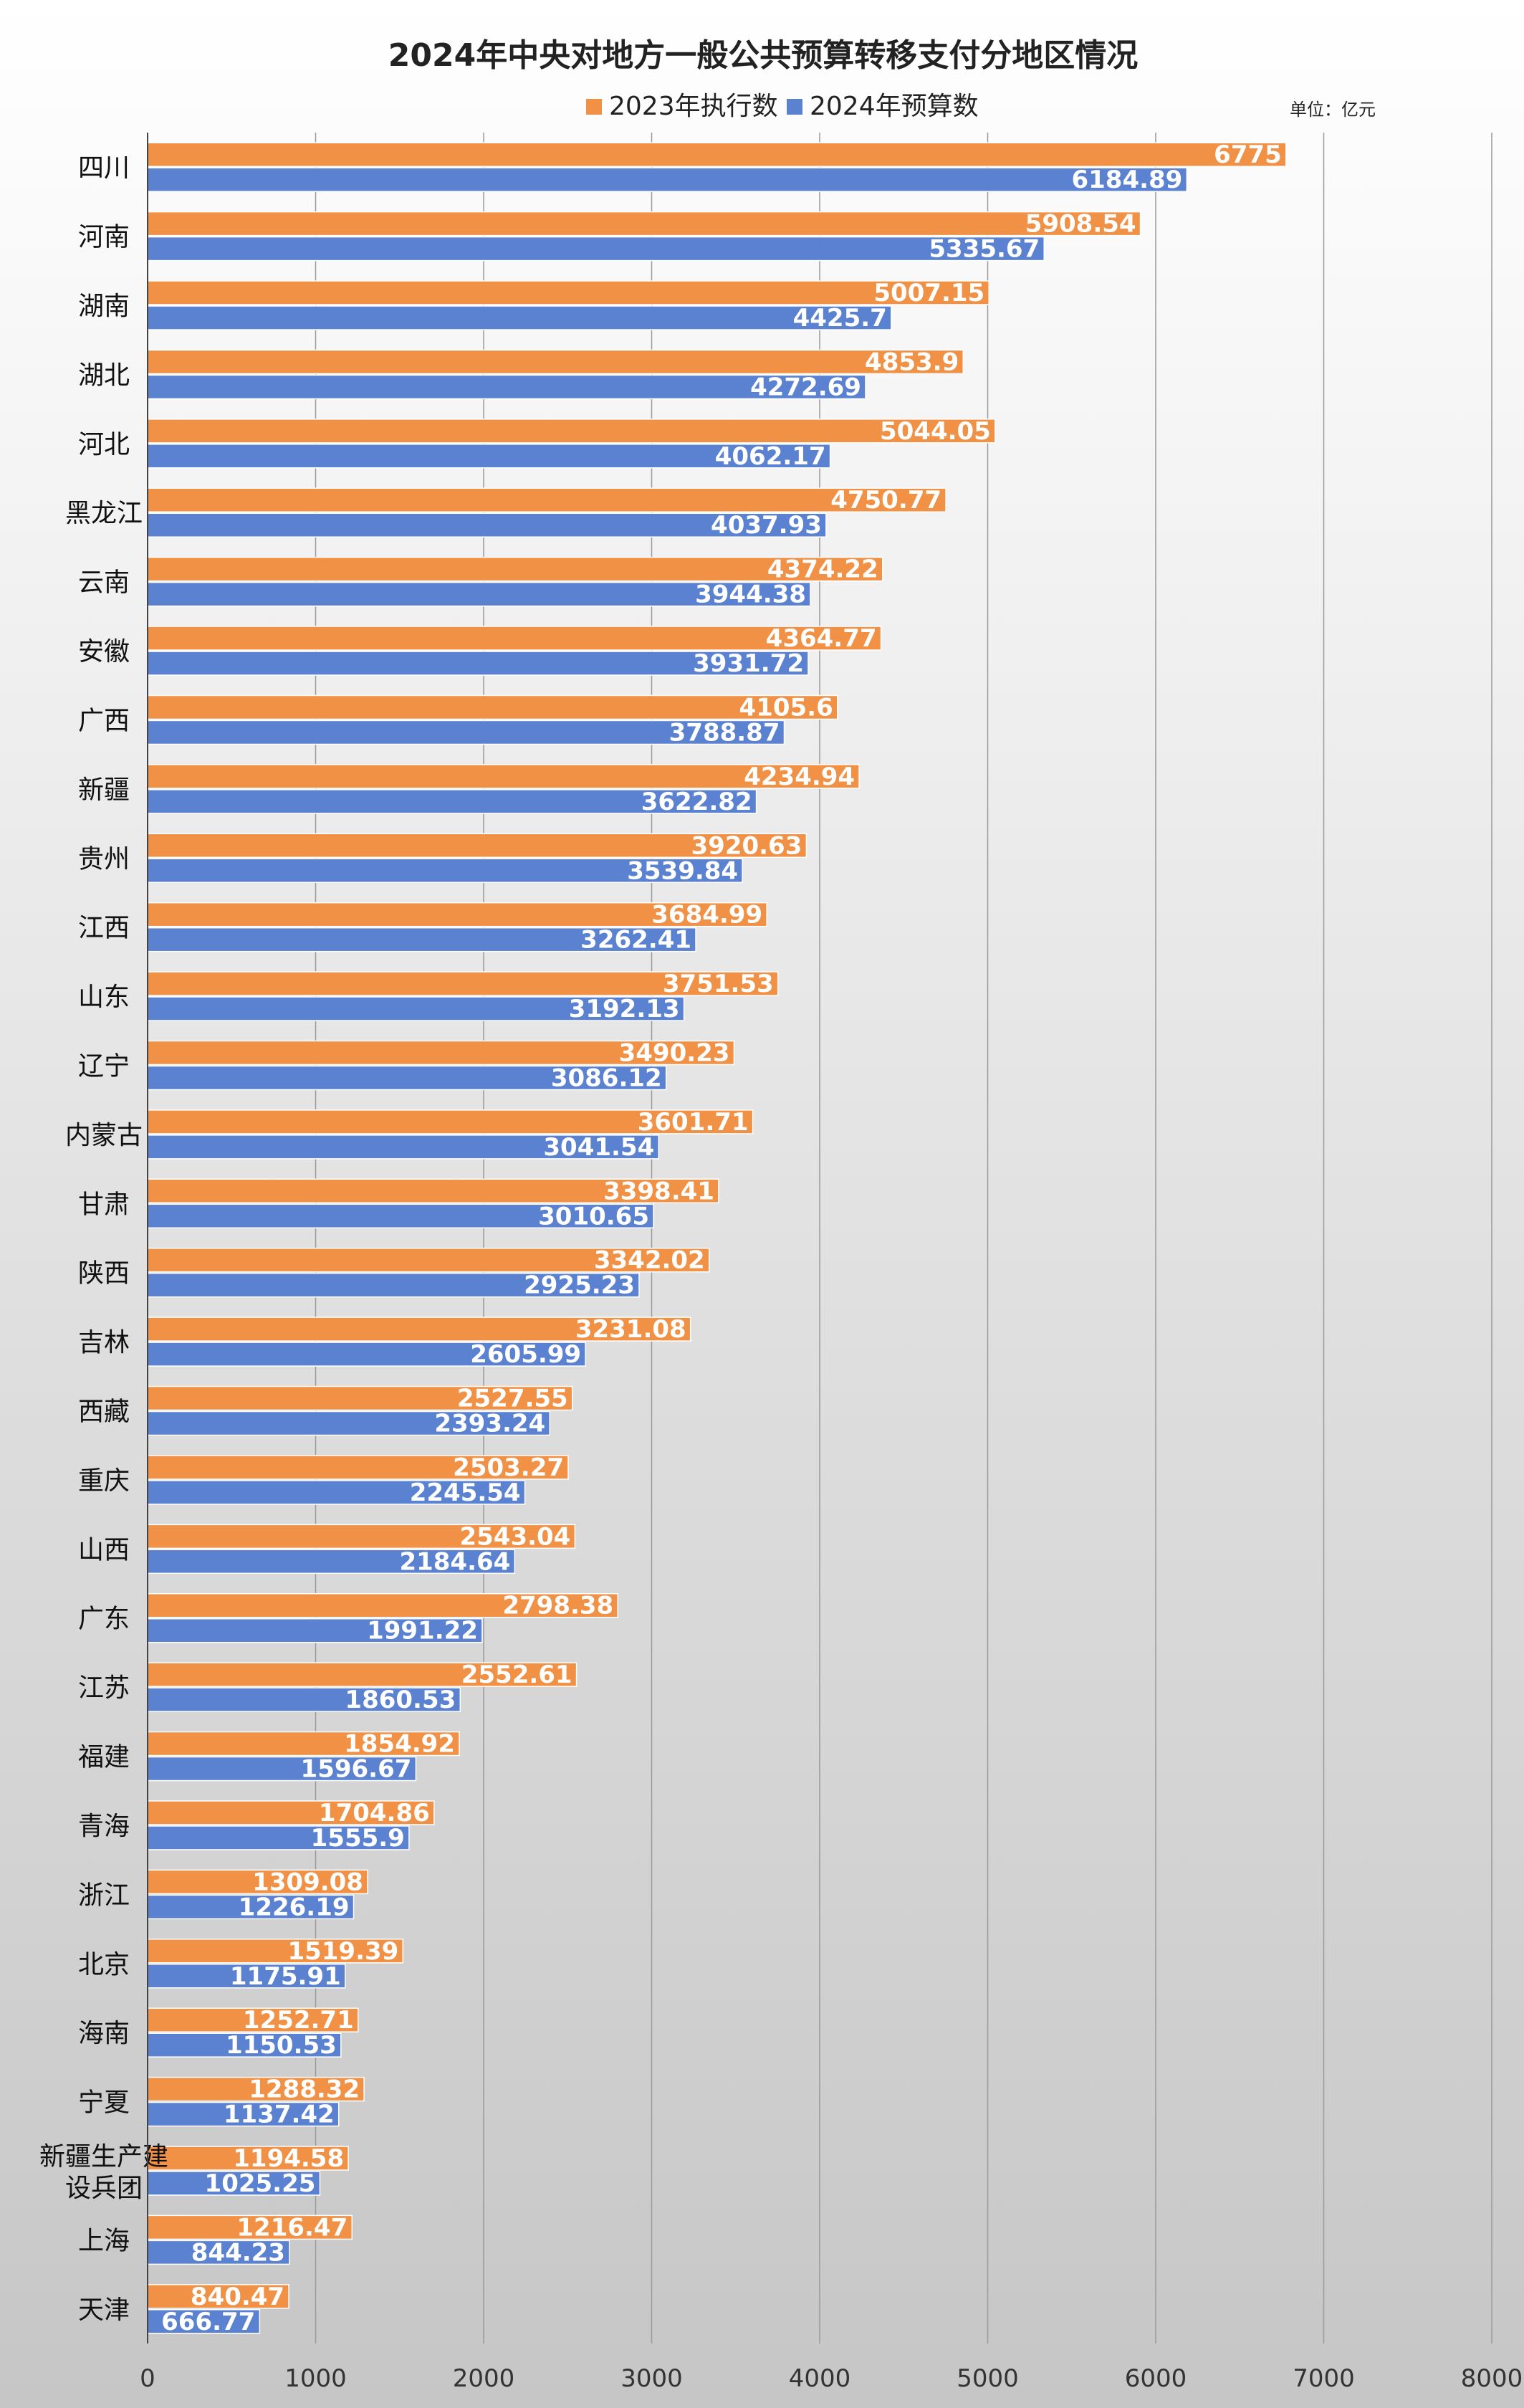 This screenshot has width=1524, height=2408. What do you see at coordinates (630, 1329) in the screenshot?
I see `value-label-2023: 3231.08` at bounding box center [630, 1329].